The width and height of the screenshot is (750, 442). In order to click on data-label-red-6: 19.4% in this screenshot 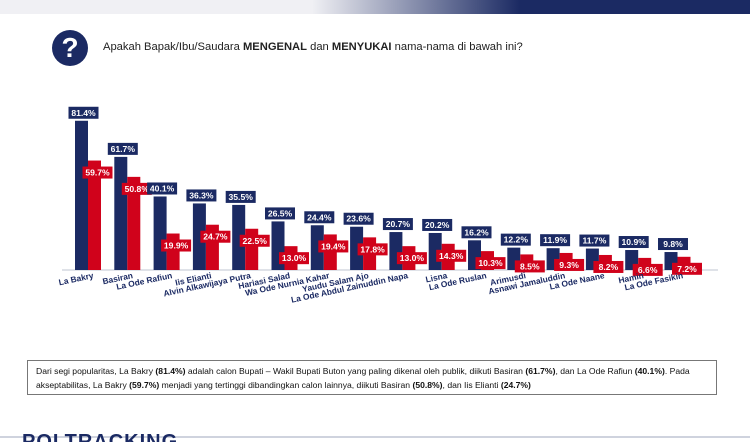, I will do `click(333, 246)`.